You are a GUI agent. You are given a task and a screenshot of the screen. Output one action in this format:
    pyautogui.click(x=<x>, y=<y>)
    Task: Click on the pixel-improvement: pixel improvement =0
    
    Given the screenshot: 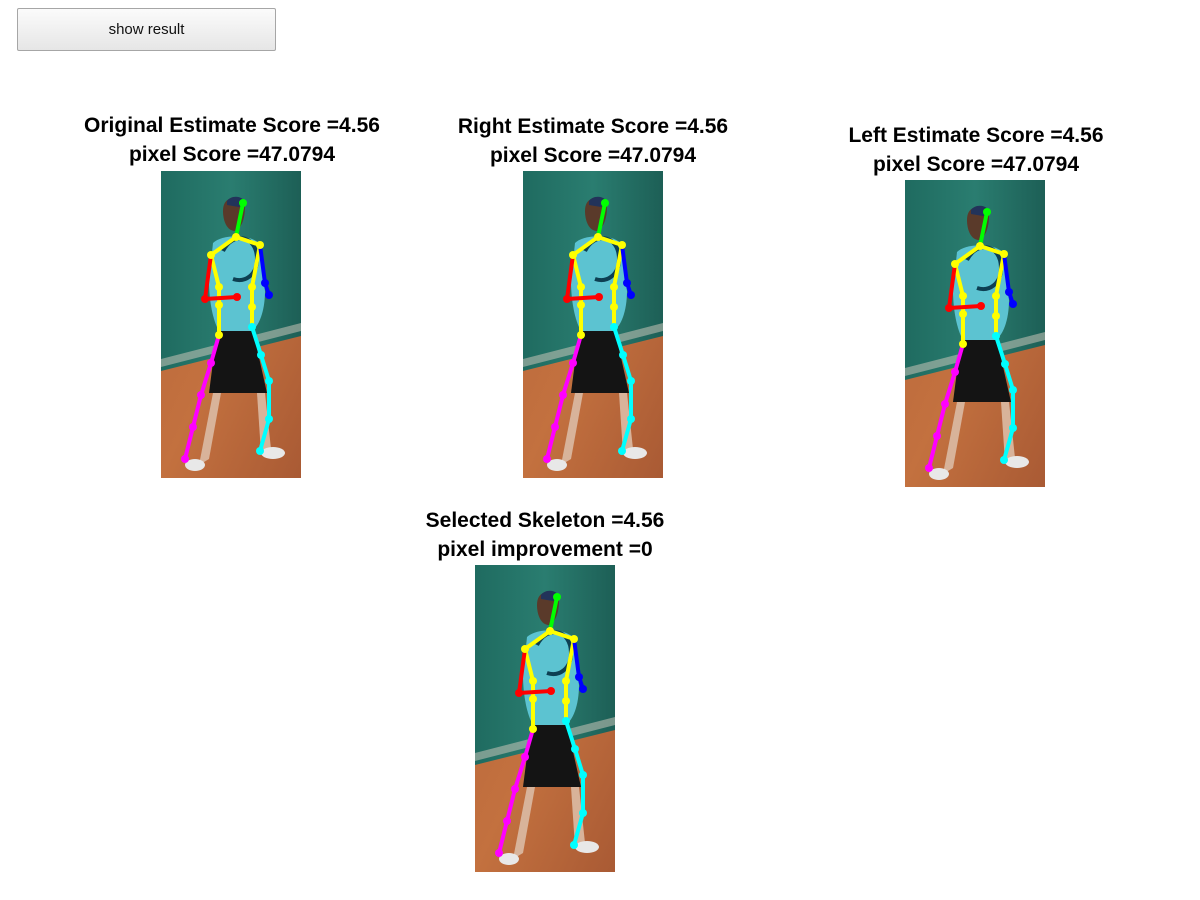 What is the action you would take?
    pyautogui.click(x=545, y=549)
    